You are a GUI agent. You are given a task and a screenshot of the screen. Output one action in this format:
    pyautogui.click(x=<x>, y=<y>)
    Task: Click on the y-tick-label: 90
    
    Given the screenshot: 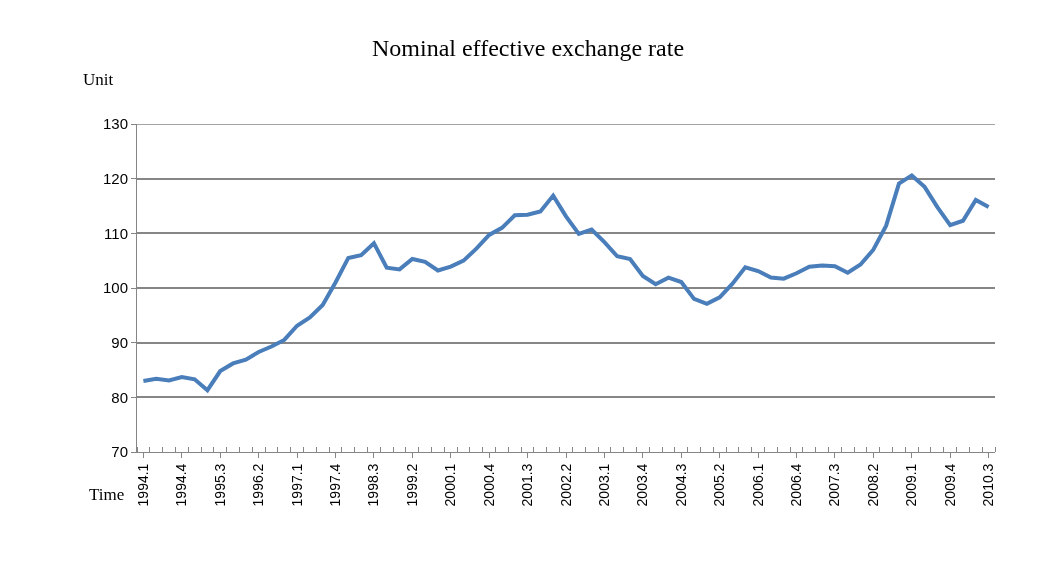 What is the action you would take?
    pyautogui.click(x=119, y=342)
    